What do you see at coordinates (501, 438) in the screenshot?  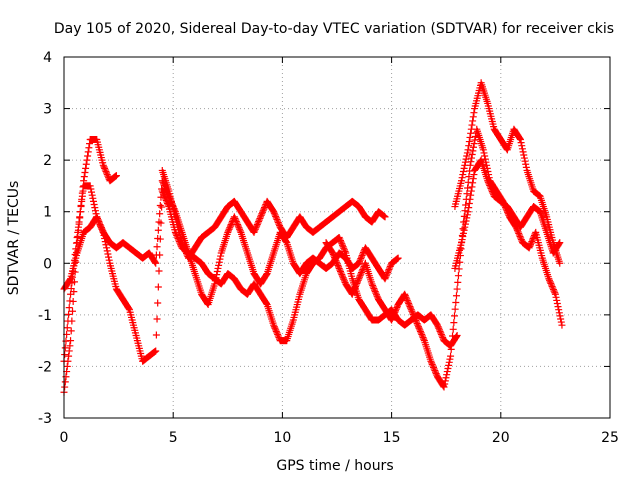 I see `x-tick-label: 20` at bounding box center [501, 438].